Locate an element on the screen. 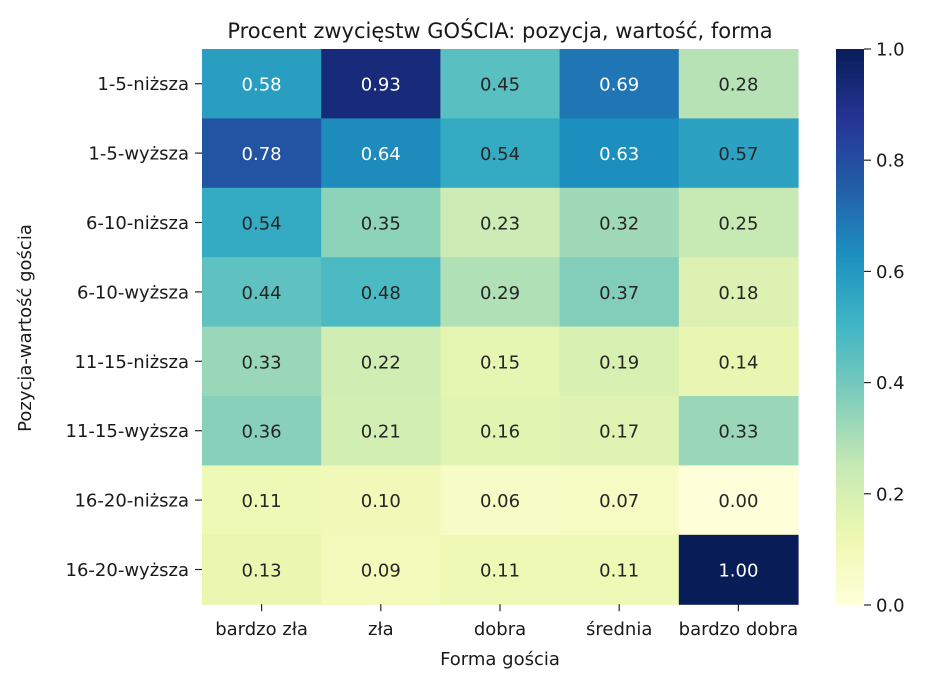 The width and height of the screenshot is (925, 684). cell-value-label: 0.23 is located at coordinates (500, 224).